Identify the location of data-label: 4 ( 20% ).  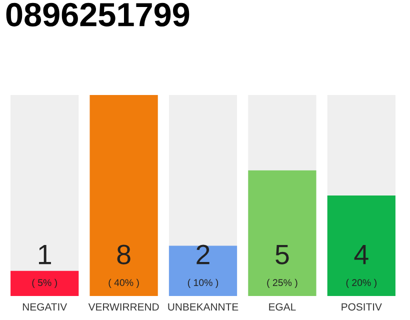
(361, 266).